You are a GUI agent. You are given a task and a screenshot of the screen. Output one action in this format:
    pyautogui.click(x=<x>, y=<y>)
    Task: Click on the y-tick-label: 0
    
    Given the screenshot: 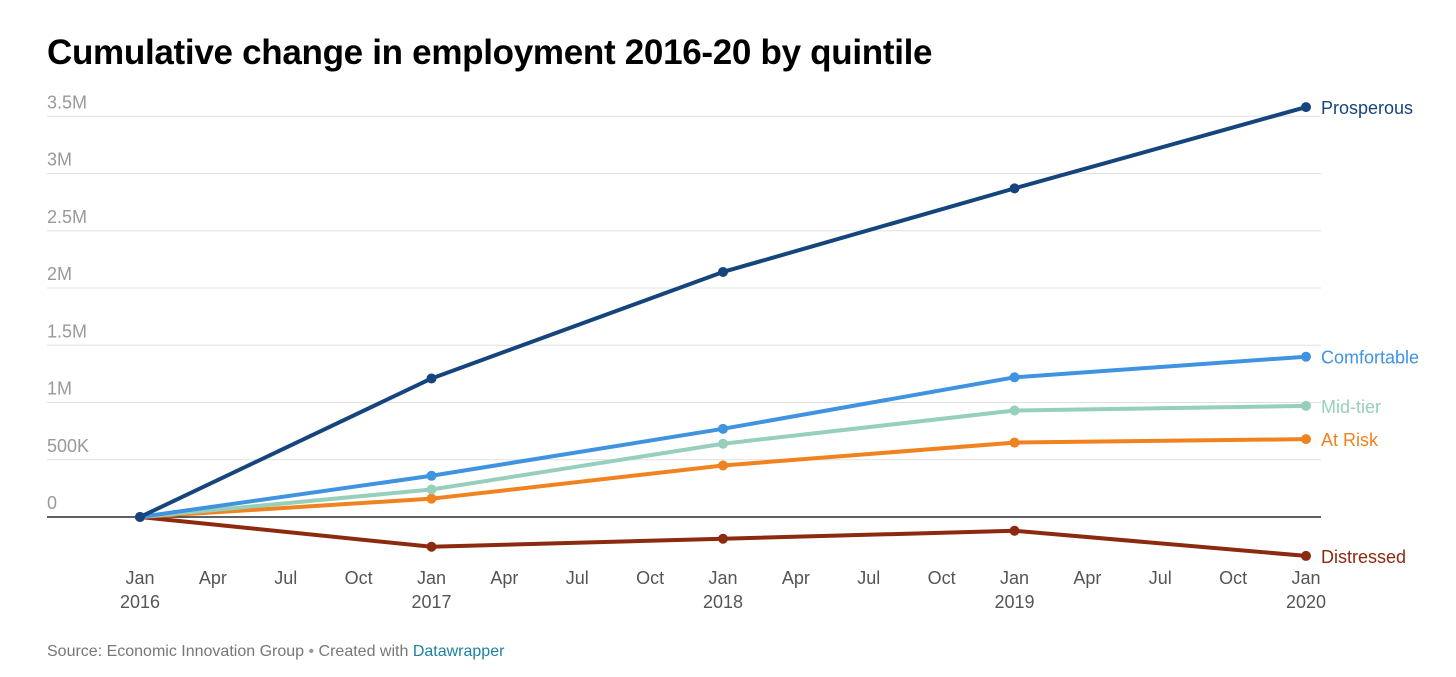 What is the action you would take?
    pyautogui.click(x=52, y=503)
    